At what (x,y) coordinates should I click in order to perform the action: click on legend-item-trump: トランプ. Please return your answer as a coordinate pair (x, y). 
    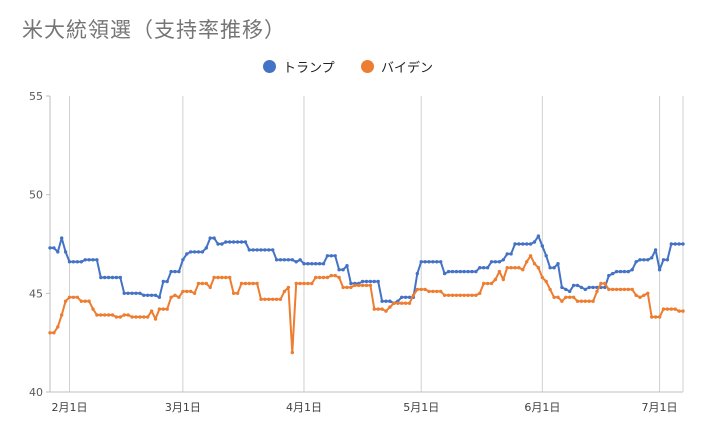
    Looking at the image, I should click on (299, 66).